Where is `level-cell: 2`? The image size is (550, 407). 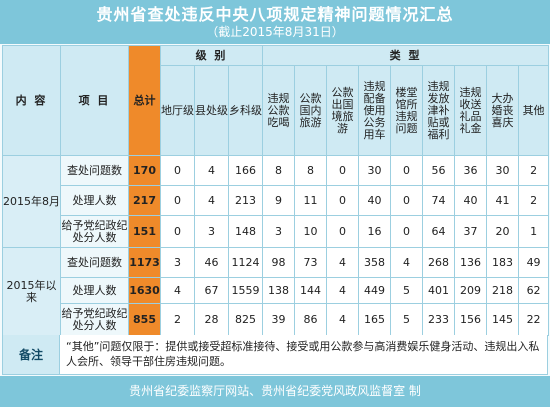 level-cell: 2 is located at coordinates (177, 319).